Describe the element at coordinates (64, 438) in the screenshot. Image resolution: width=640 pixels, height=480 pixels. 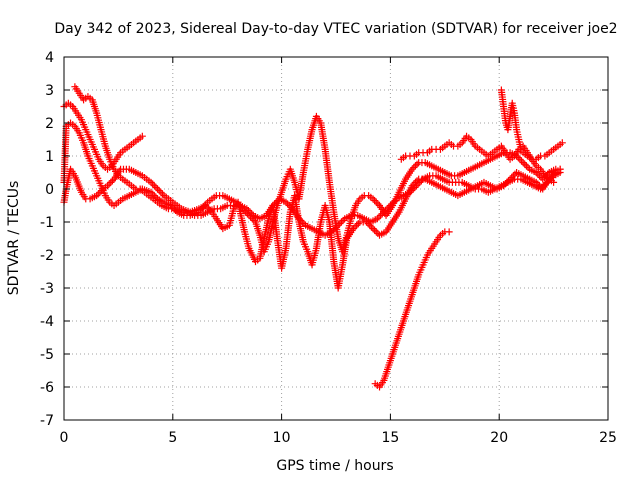
I see `x-tick-label: 0` at that location.